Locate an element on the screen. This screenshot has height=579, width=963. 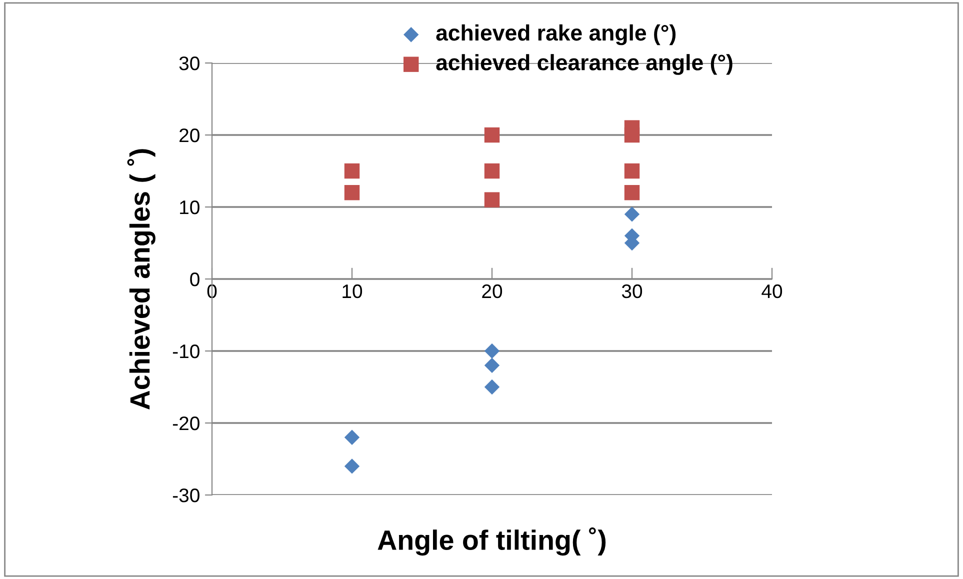
x-tick-label: 10 is located at coordinates (352, 291).